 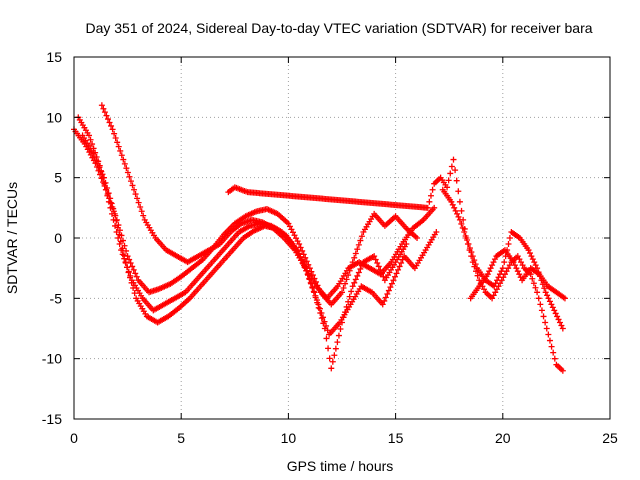 I want to click on y-tick-label: -15, so click(x=52, y=419).